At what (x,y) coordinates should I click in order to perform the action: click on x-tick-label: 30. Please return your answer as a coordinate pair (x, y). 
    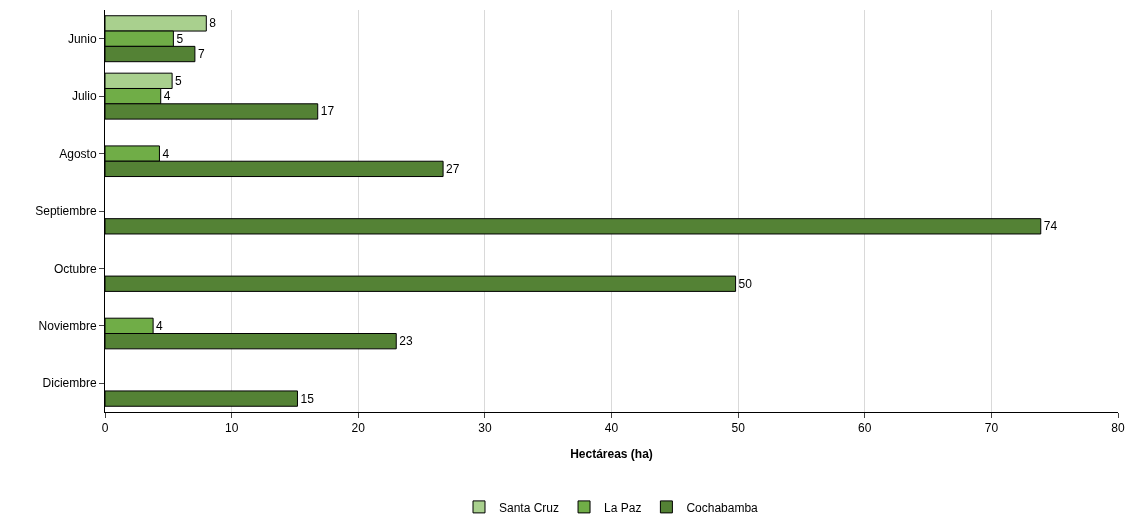
    Looking at the image, I should click on (485, 428).